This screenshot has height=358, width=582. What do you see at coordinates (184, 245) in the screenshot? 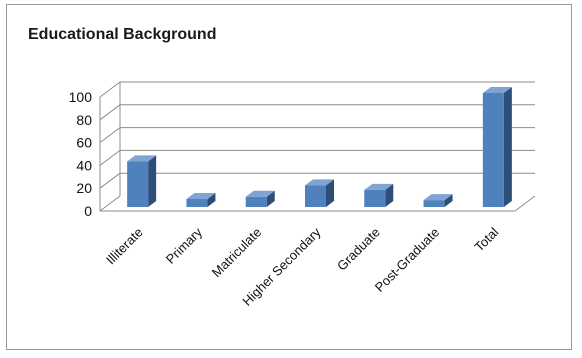
I see `x-tick-label: Primary` at bounding box center [184, 245].